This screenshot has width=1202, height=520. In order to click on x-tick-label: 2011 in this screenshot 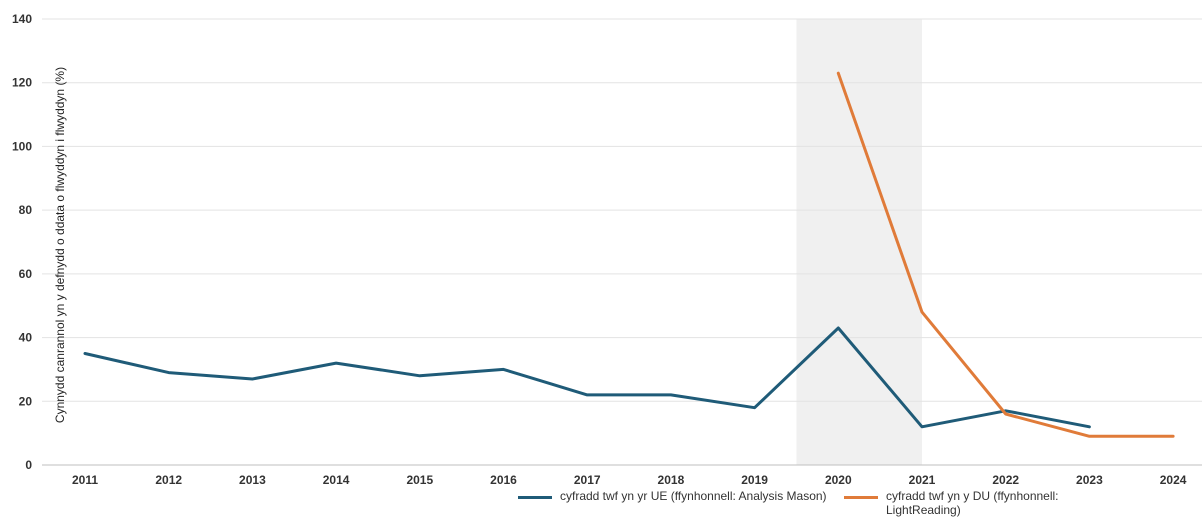, I will do `click(85, 480)`.